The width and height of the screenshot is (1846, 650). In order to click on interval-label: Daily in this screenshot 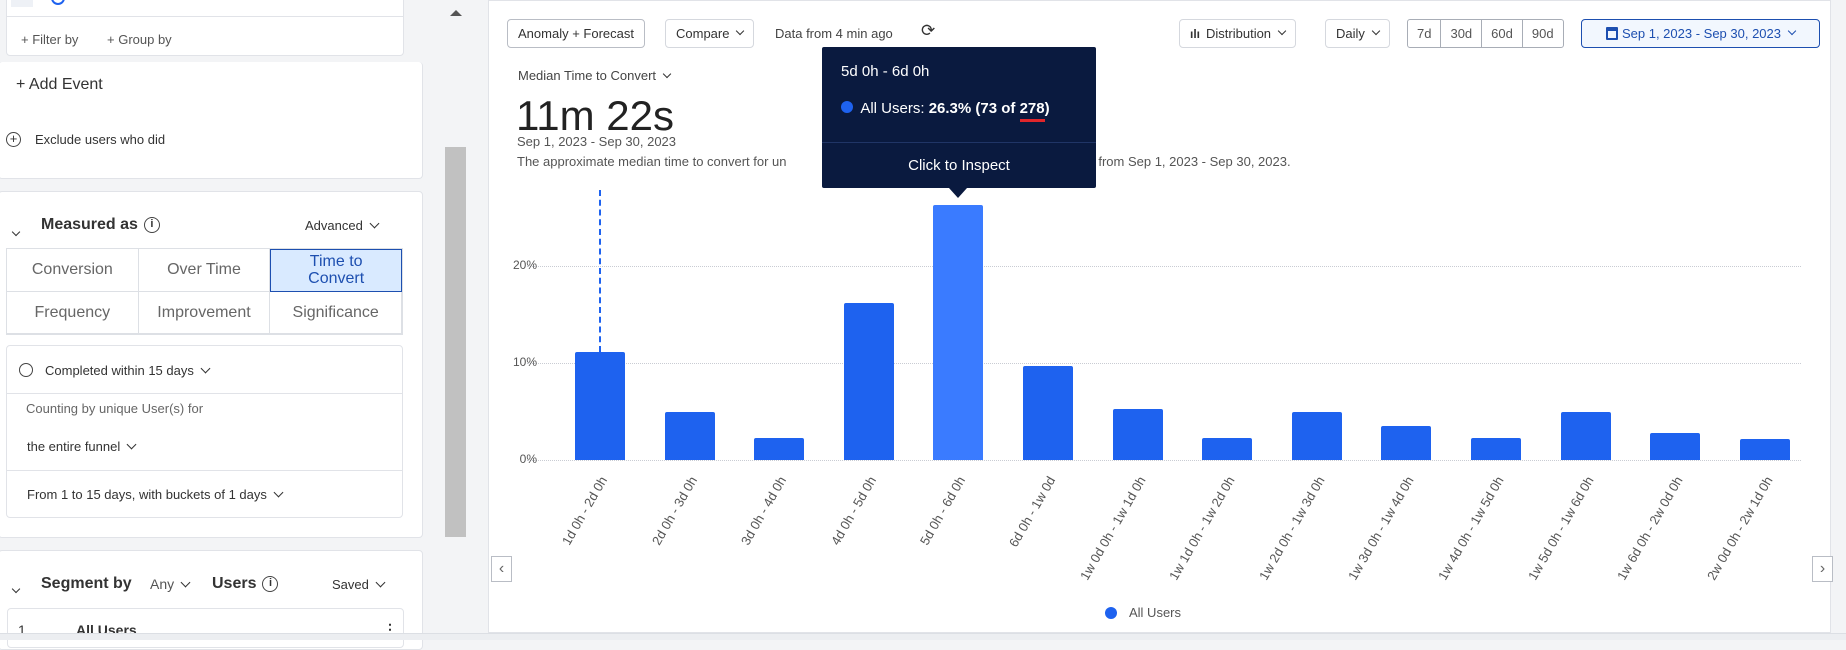, I will do `click(1350, 33)`.